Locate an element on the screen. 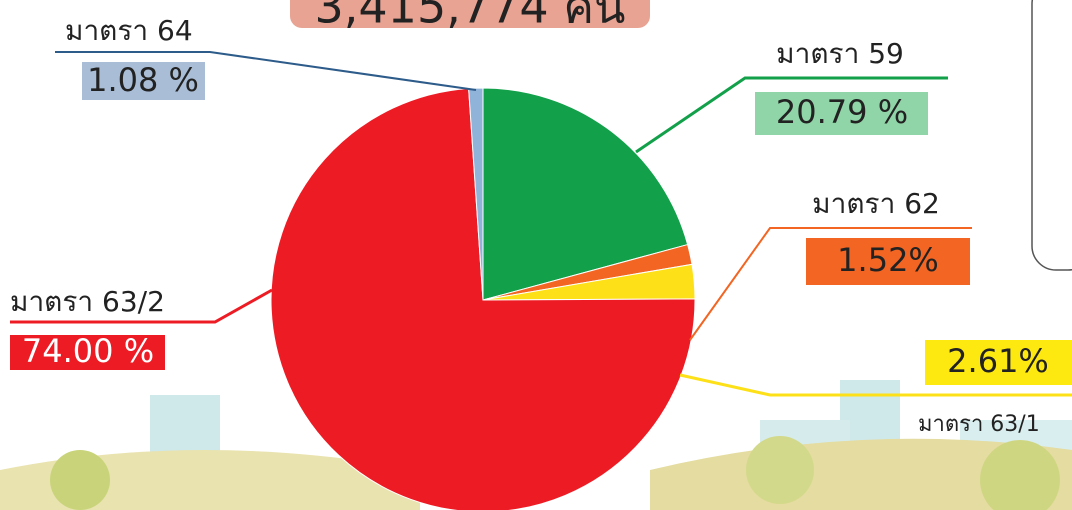  legend-label: มาตรา 59 is located at coordinates (840, 53).